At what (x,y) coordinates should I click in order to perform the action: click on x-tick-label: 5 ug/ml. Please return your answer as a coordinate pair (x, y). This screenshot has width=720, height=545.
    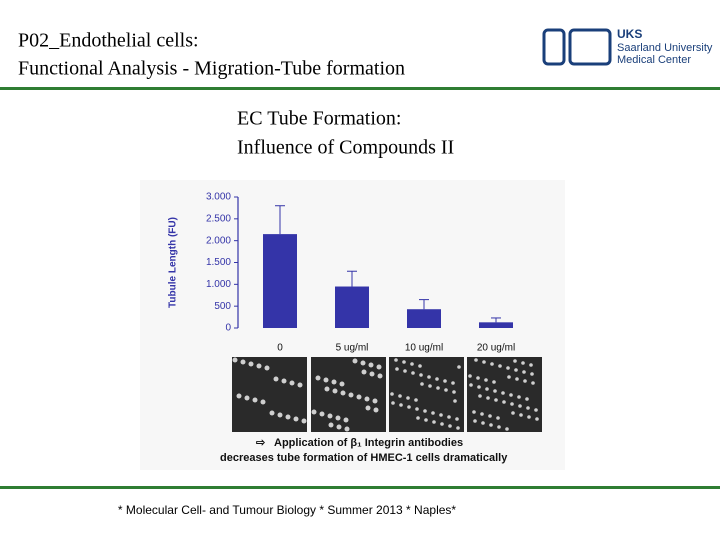
    Looking at the image, I should click on (352, 348).